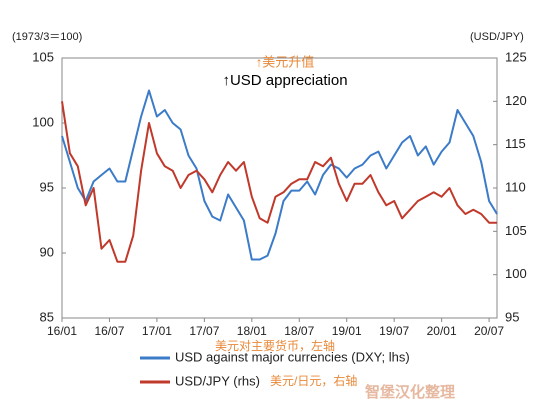 Image resolution: width=550 pixels, height=411 pixels. What do you see at coordinates (47, 186) in the screenshot?
I see `y-tick-label: 95` at bounding box center [47, 186].